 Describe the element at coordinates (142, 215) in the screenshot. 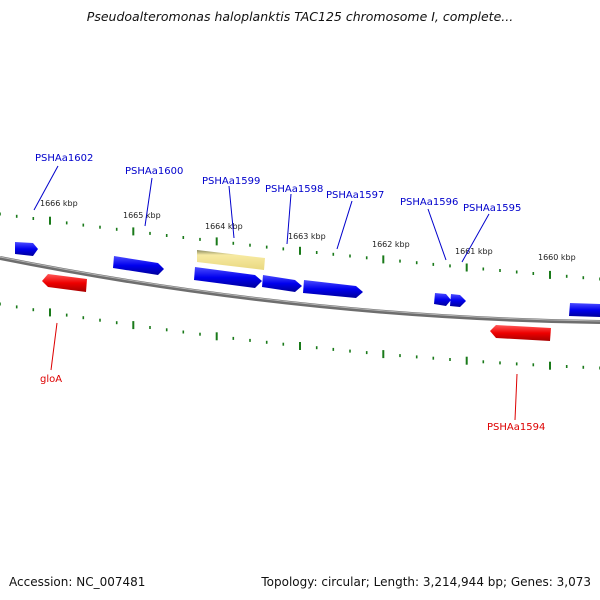

I see `scale-label-1665: 1665 kbp` at that location.